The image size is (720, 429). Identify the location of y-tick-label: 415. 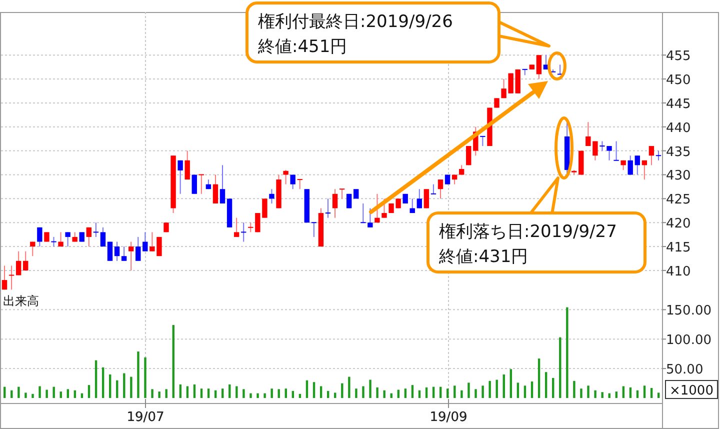
(678, 248).